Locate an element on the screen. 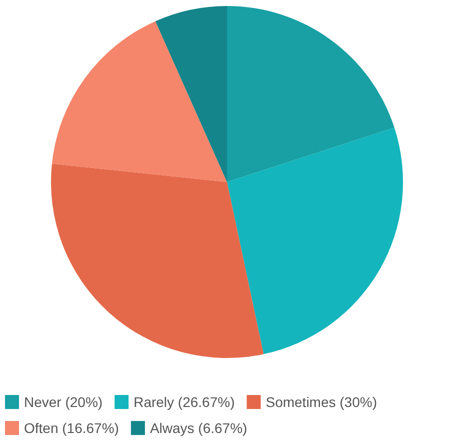  legend-label: Rarely (26.67%) is located at coordinates (184, 402).